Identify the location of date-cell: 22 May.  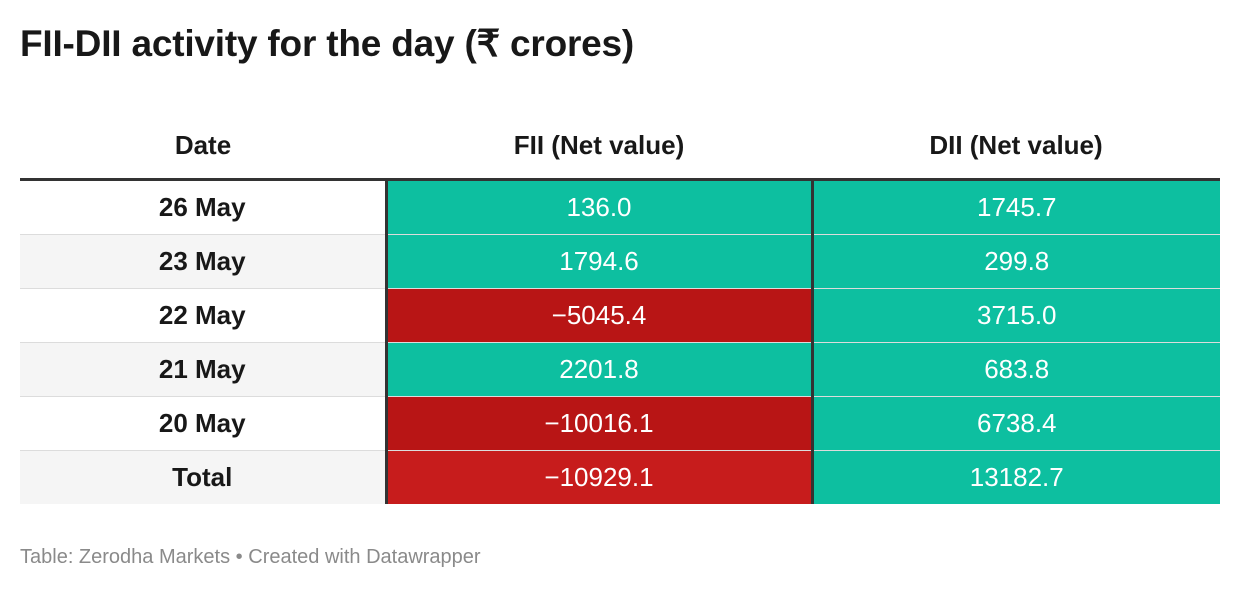
(203, 315).